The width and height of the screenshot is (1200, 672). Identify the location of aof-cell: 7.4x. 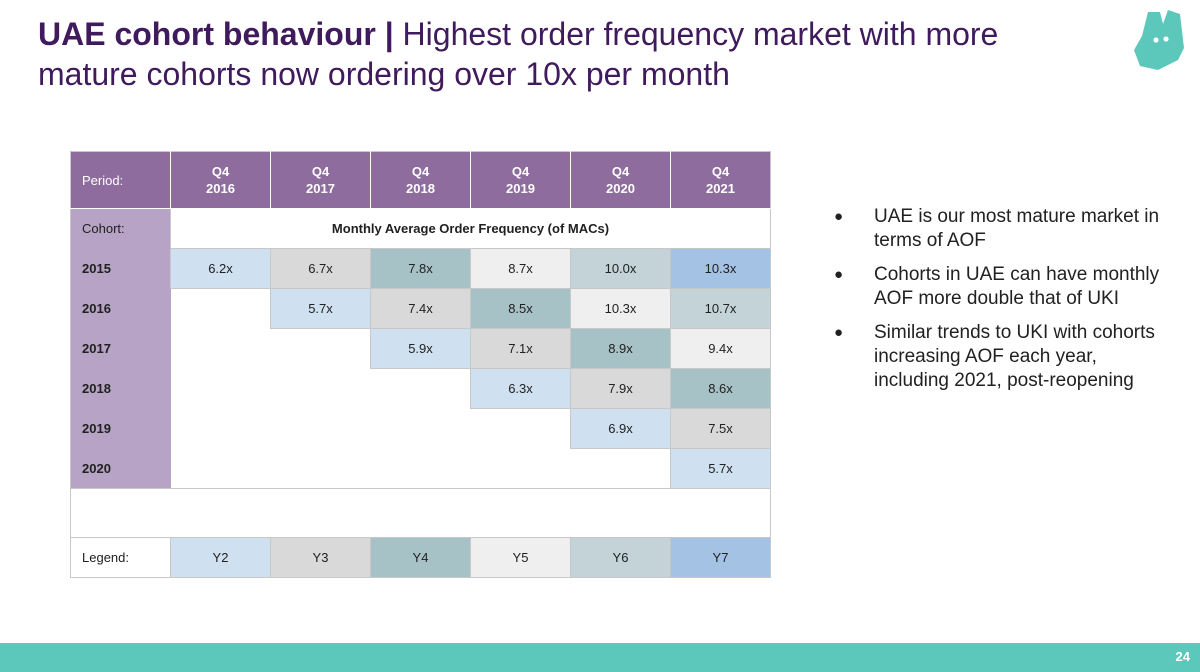
(420, 308).